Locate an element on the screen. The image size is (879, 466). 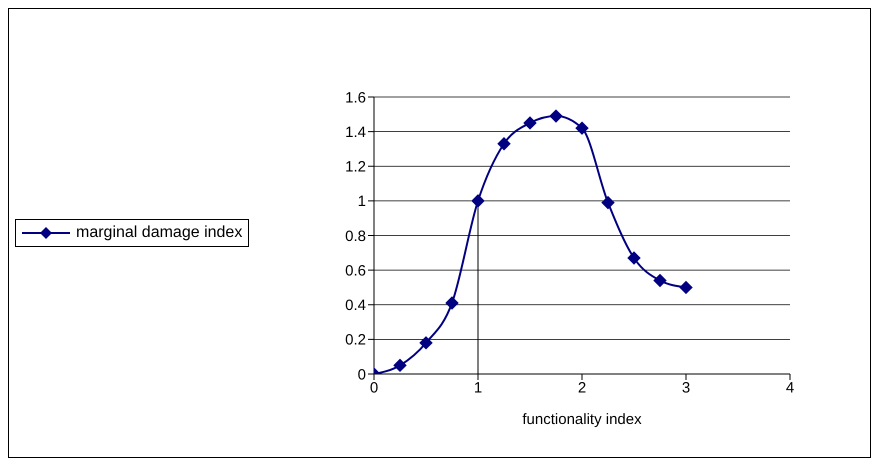
y-tick-label: 0.6 is located at coordinates (355, 271).